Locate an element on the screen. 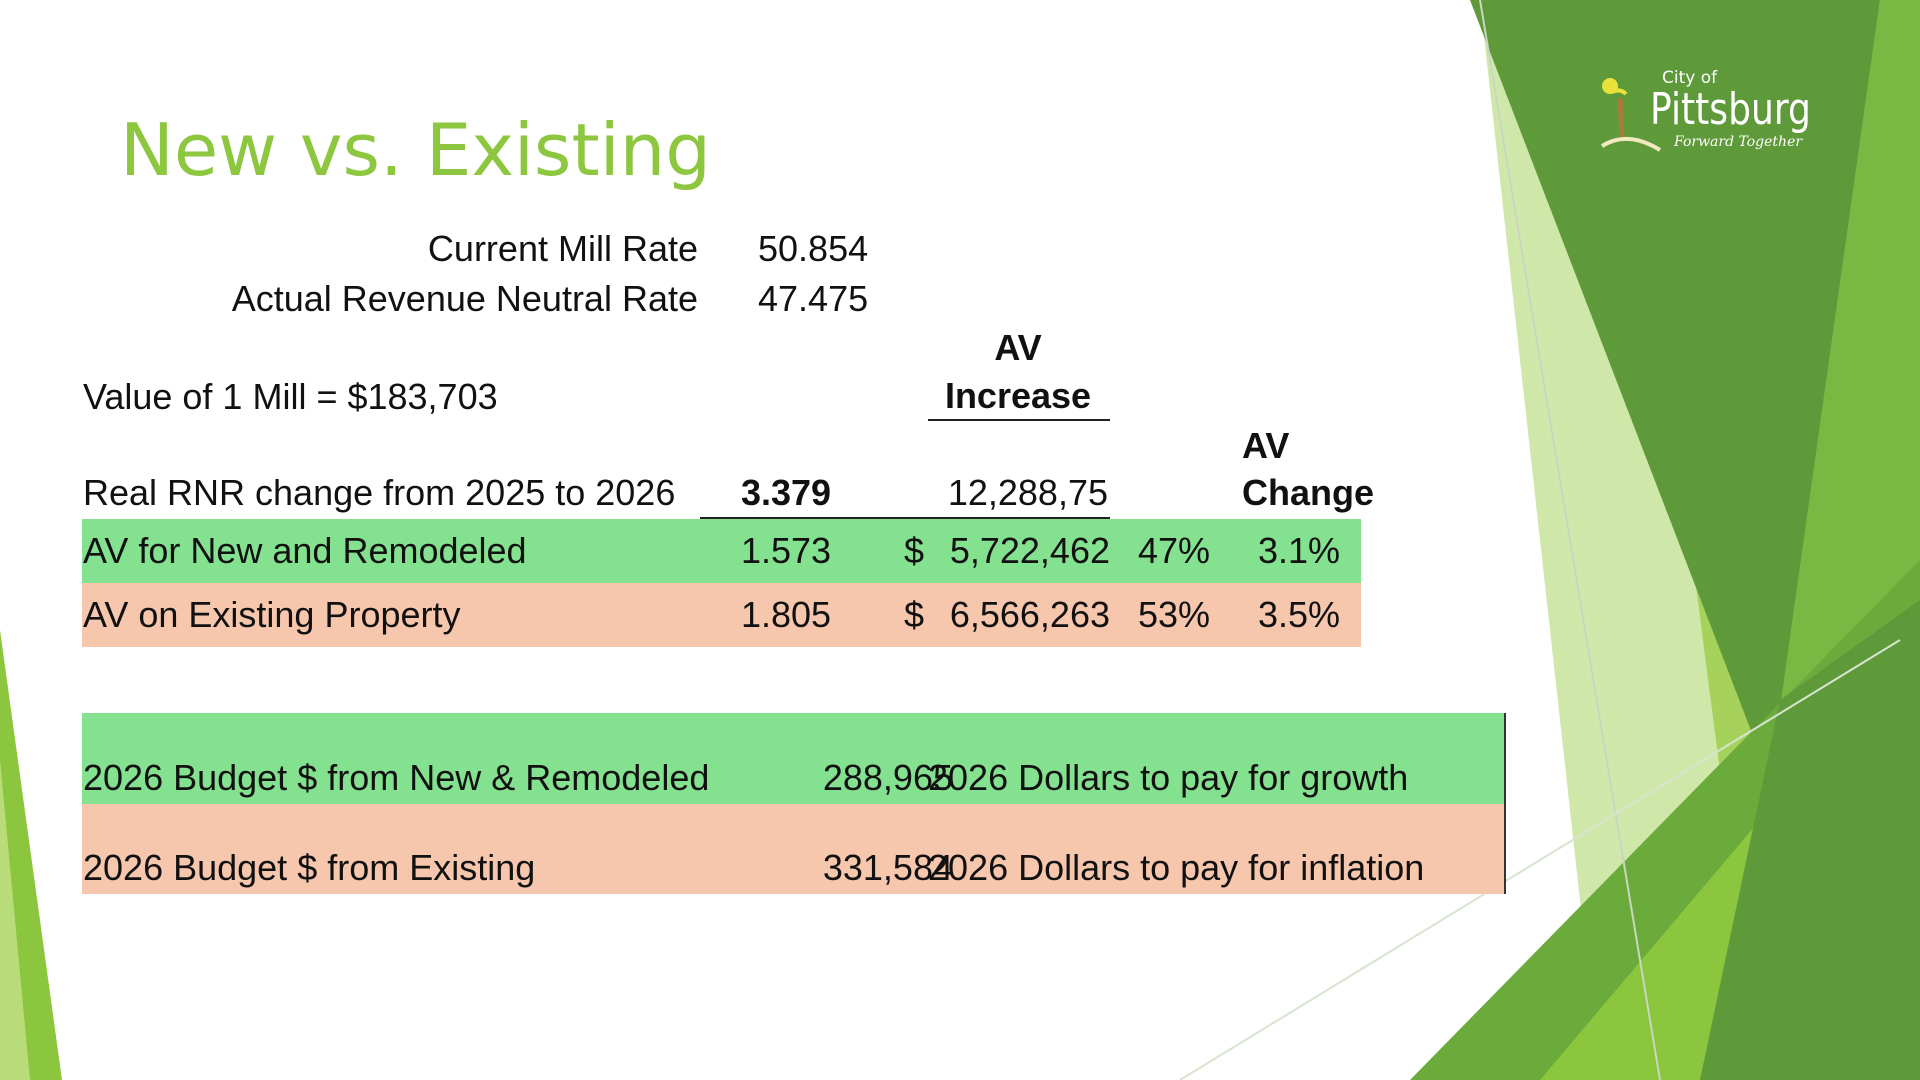  decor-thin-line is located at coordinates (1570, 540).